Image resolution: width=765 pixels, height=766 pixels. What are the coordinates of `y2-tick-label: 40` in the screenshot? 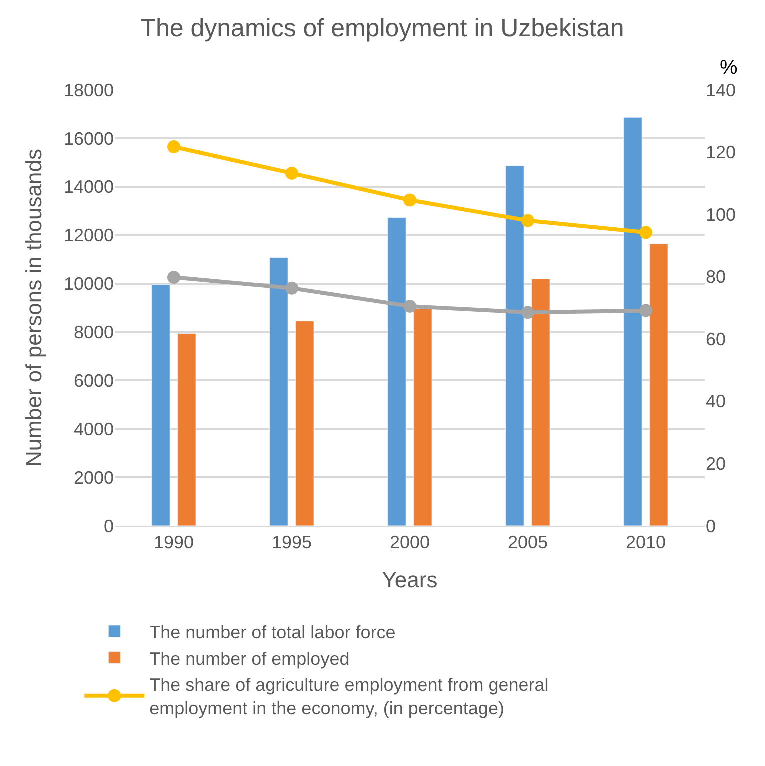 It's located at (716, 402).